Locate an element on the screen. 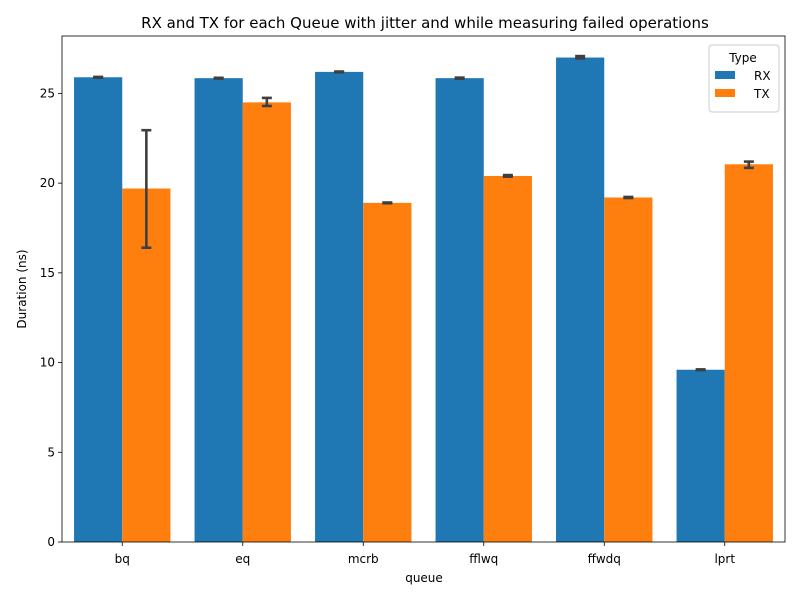  y-tick-label-25: 25 is located at coordinates (47, 93).